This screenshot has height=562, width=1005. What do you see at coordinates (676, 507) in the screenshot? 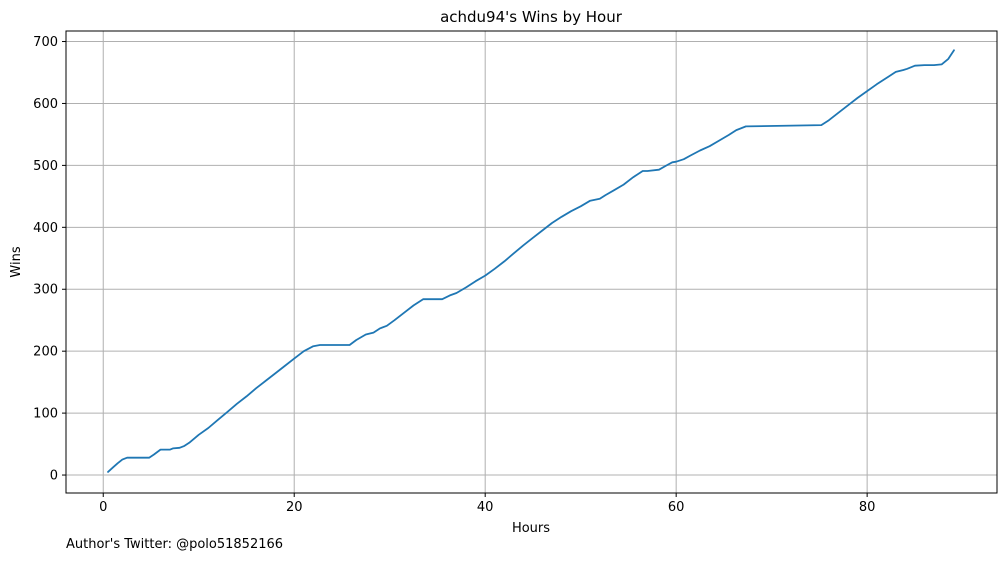
I see `x-tick-label: 60` at bounding box center [676, 507].